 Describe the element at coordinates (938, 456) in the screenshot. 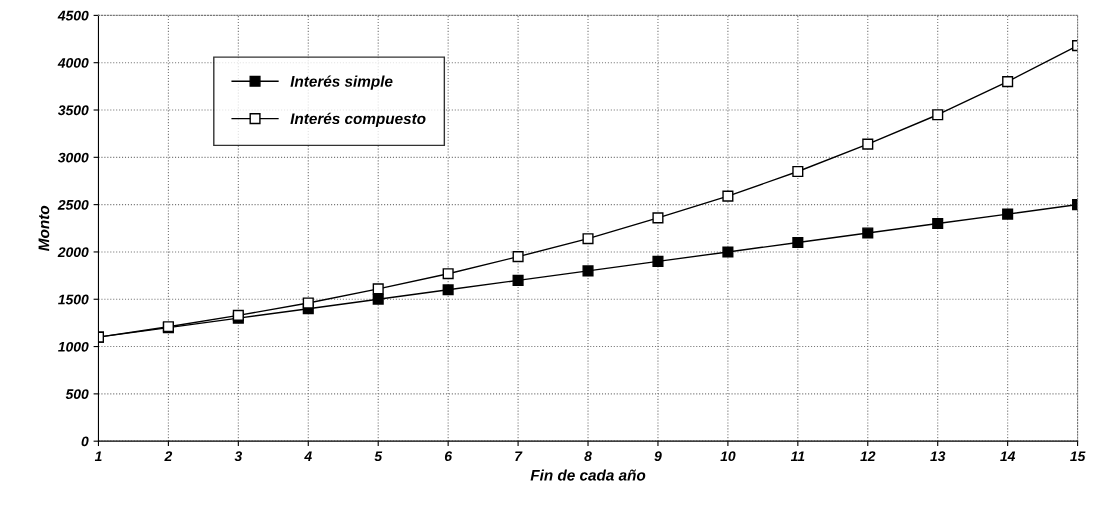

I see `x-tick-label: 13` at that location.